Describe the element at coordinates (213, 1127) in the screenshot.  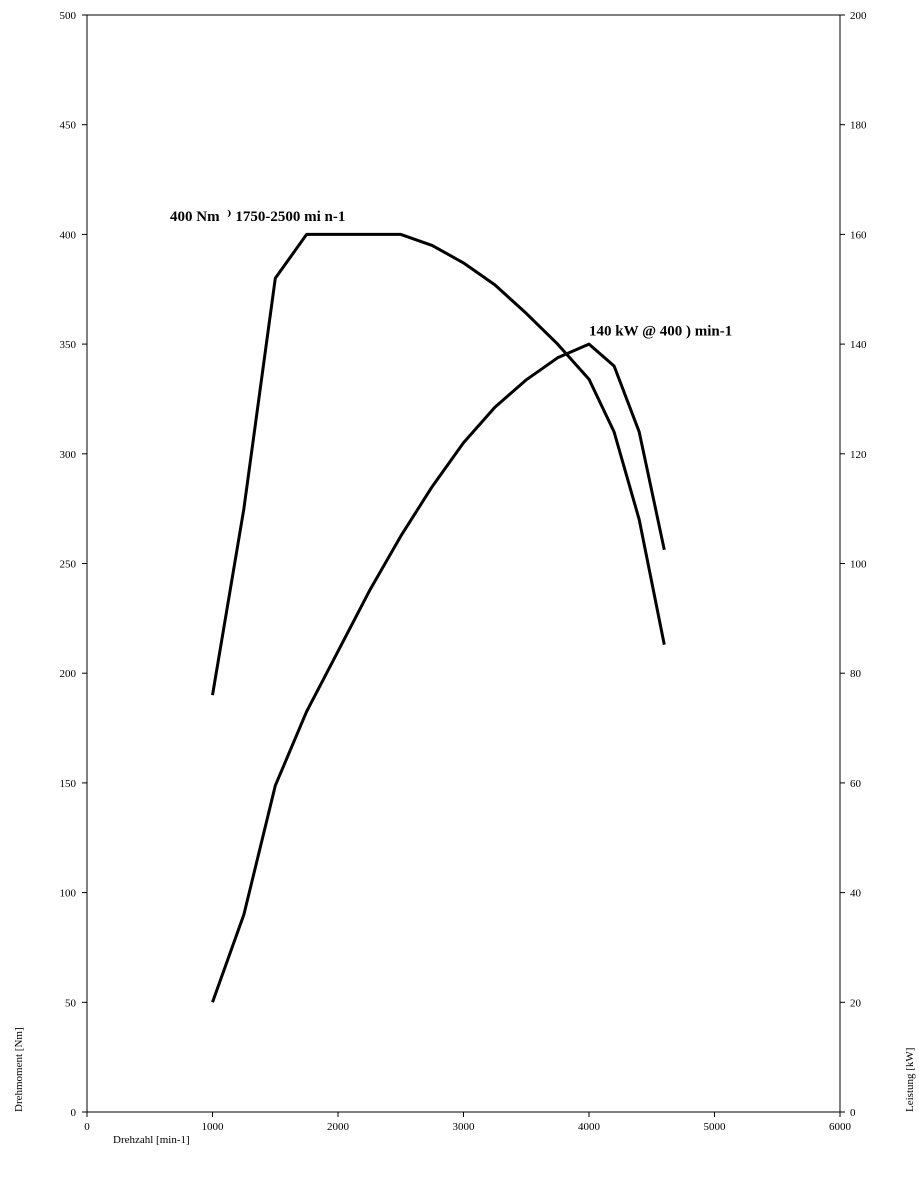
I see `x-tick-label: 1000` at that location.